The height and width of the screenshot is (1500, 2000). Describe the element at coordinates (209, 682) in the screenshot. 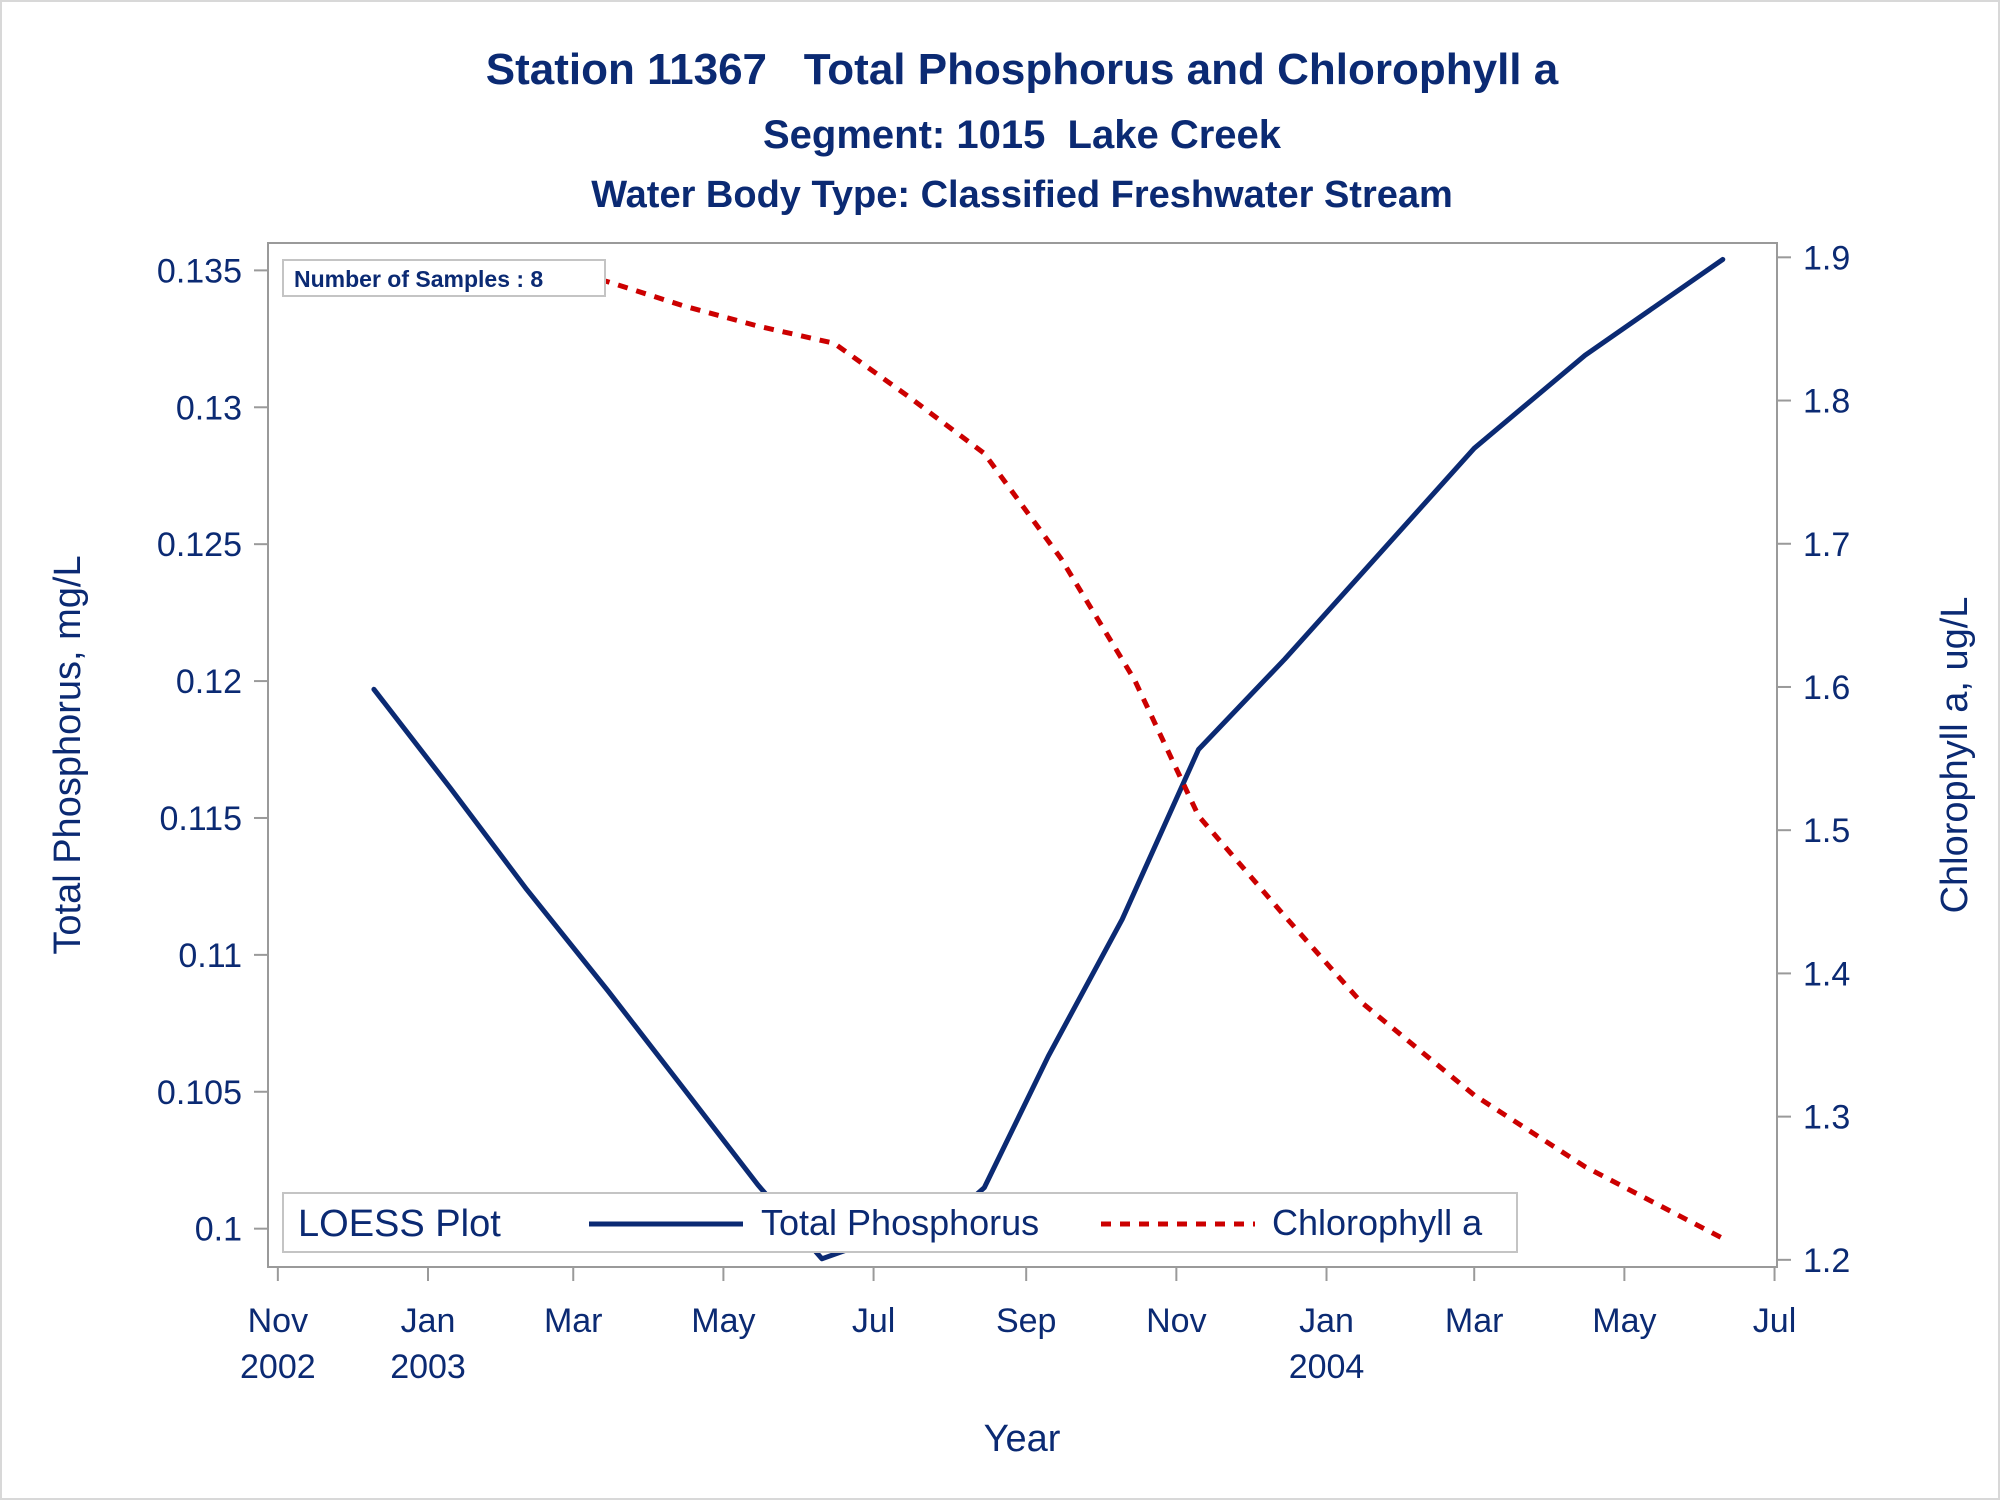

I see `y-left-tick-label: 0.12` at that location.